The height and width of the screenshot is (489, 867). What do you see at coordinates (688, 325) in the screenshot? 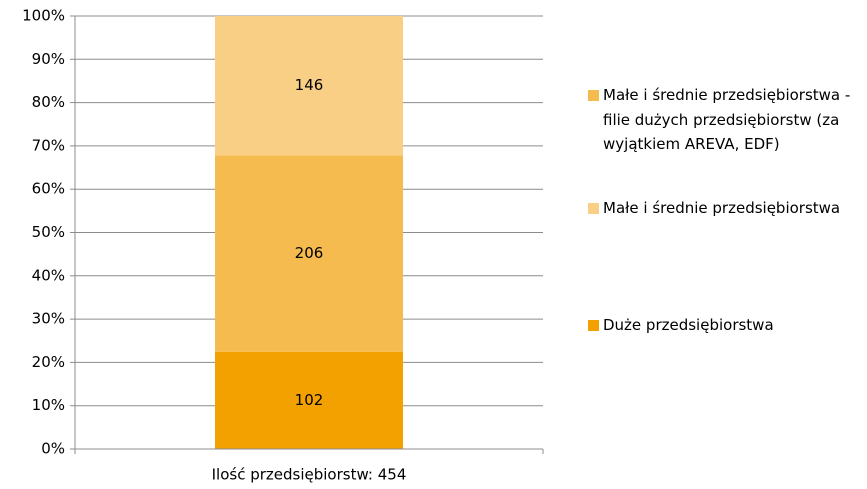
I see `legend-label: Duże przedsiębiorstwa` at bounding box center [688, 325].